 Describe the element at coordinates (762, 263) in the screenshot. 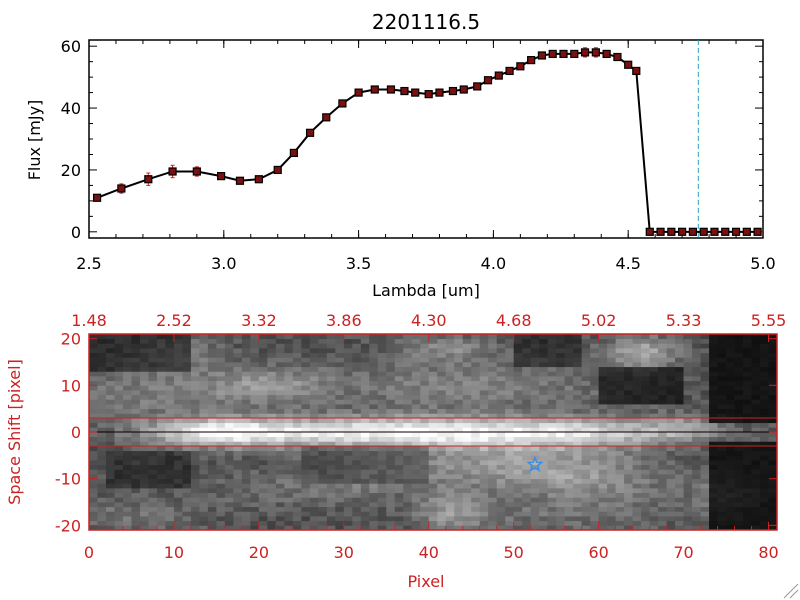

I see `x-tick-label: 5.0` at that location.